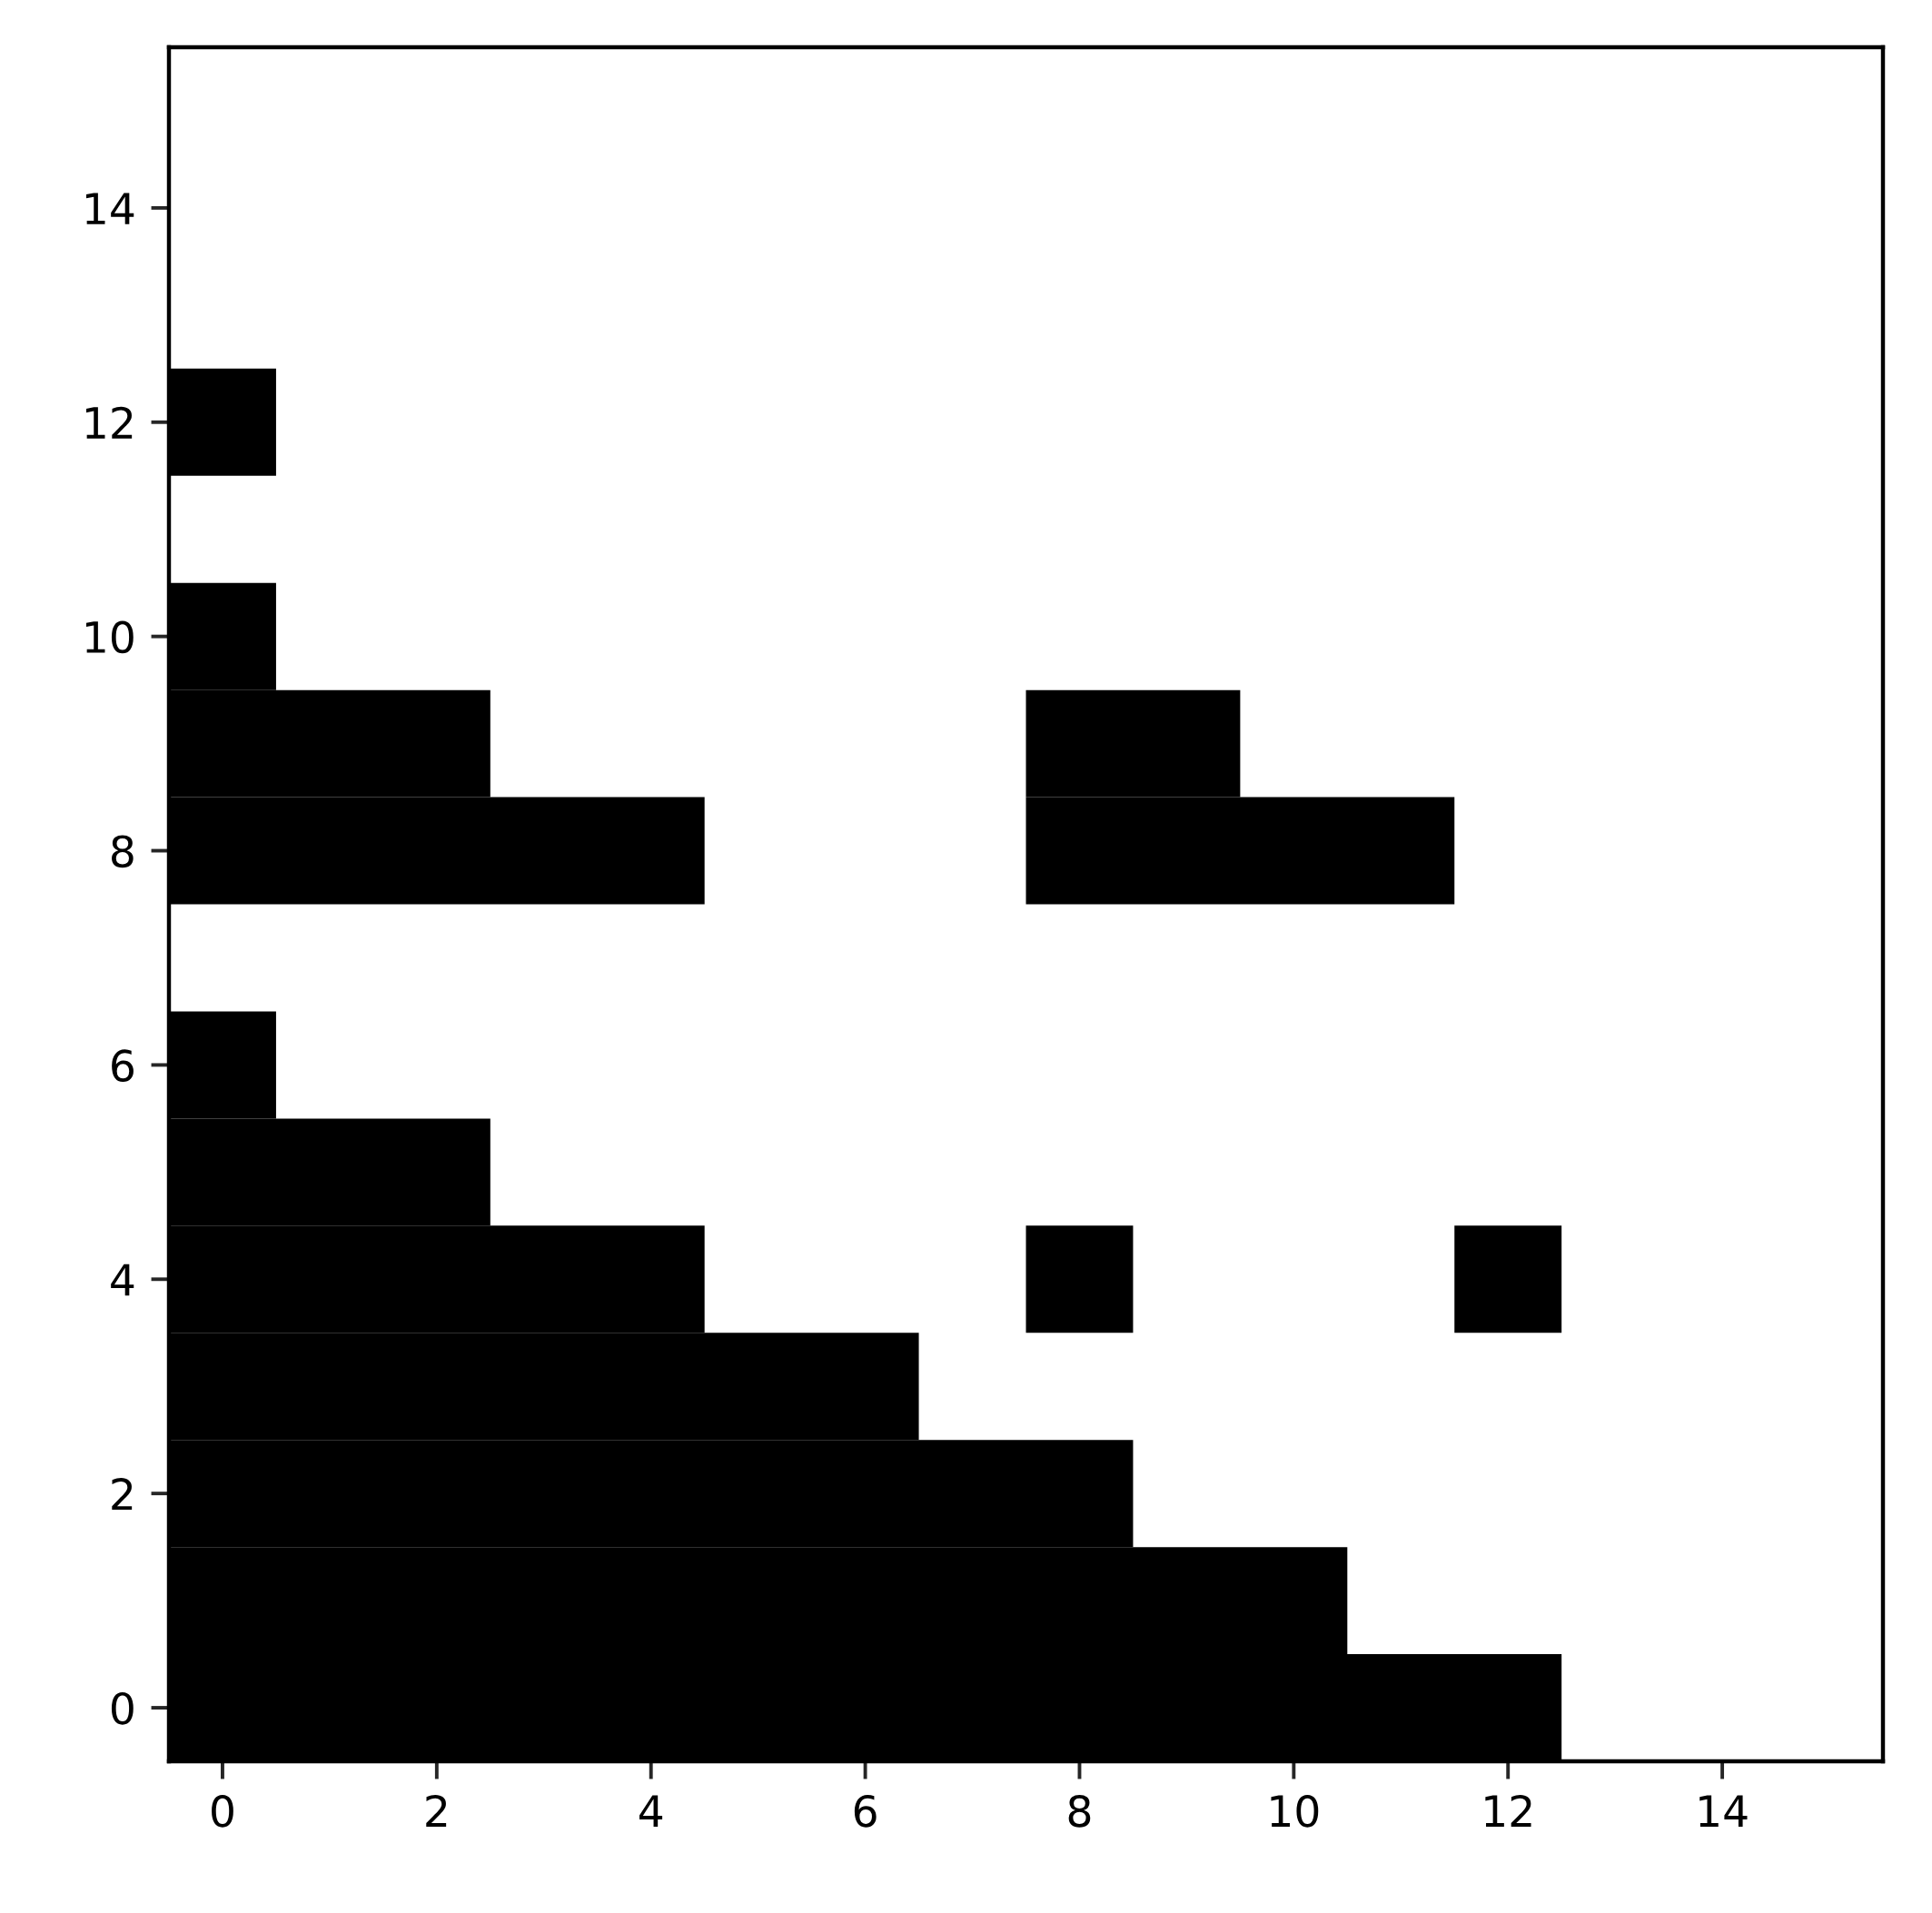 Image resolution: width=1932 pixels, height=1913 pixels. What do you see at coordinates (109, 637) in the screenshot?
I see `y-tick-label: 10` at bounding box center [109, 637].